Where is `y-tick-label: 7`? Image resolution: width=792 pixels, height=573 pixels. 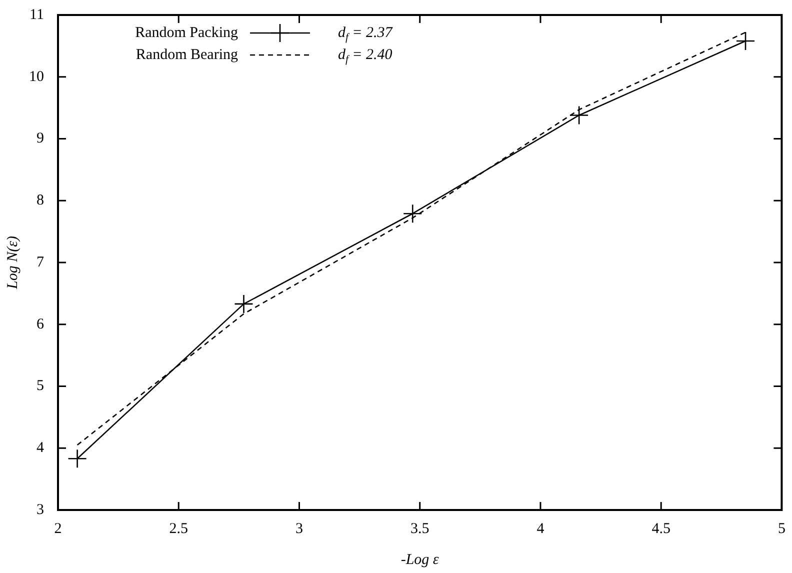 y-tick-label: 7 is located at coordinates (40, 262).